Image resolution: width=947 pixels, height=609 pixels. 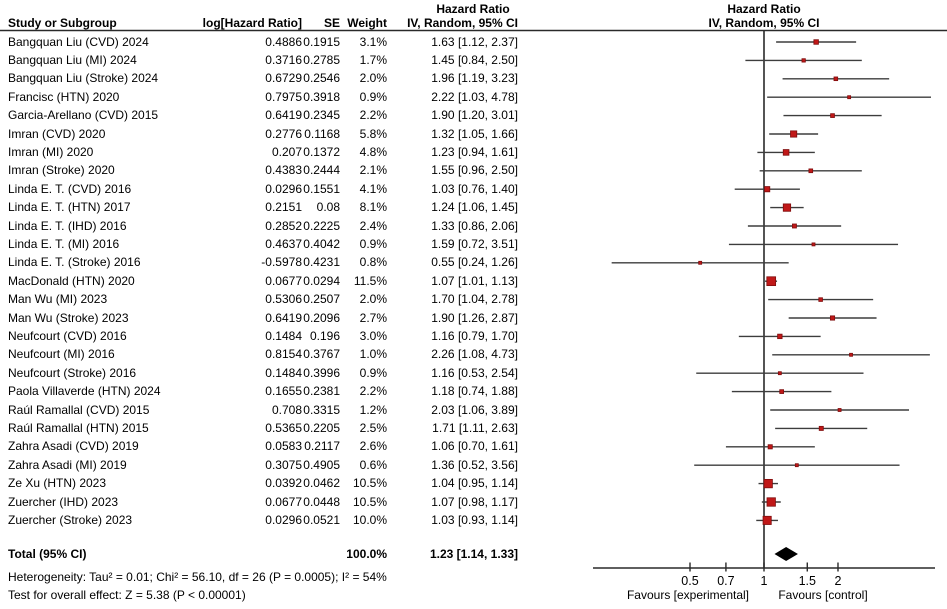 What do you see at coordinates (64, 96) in the screenshot?
I see `study-label: Francisc (HTN) 2020` at bounding box center [64, 96].